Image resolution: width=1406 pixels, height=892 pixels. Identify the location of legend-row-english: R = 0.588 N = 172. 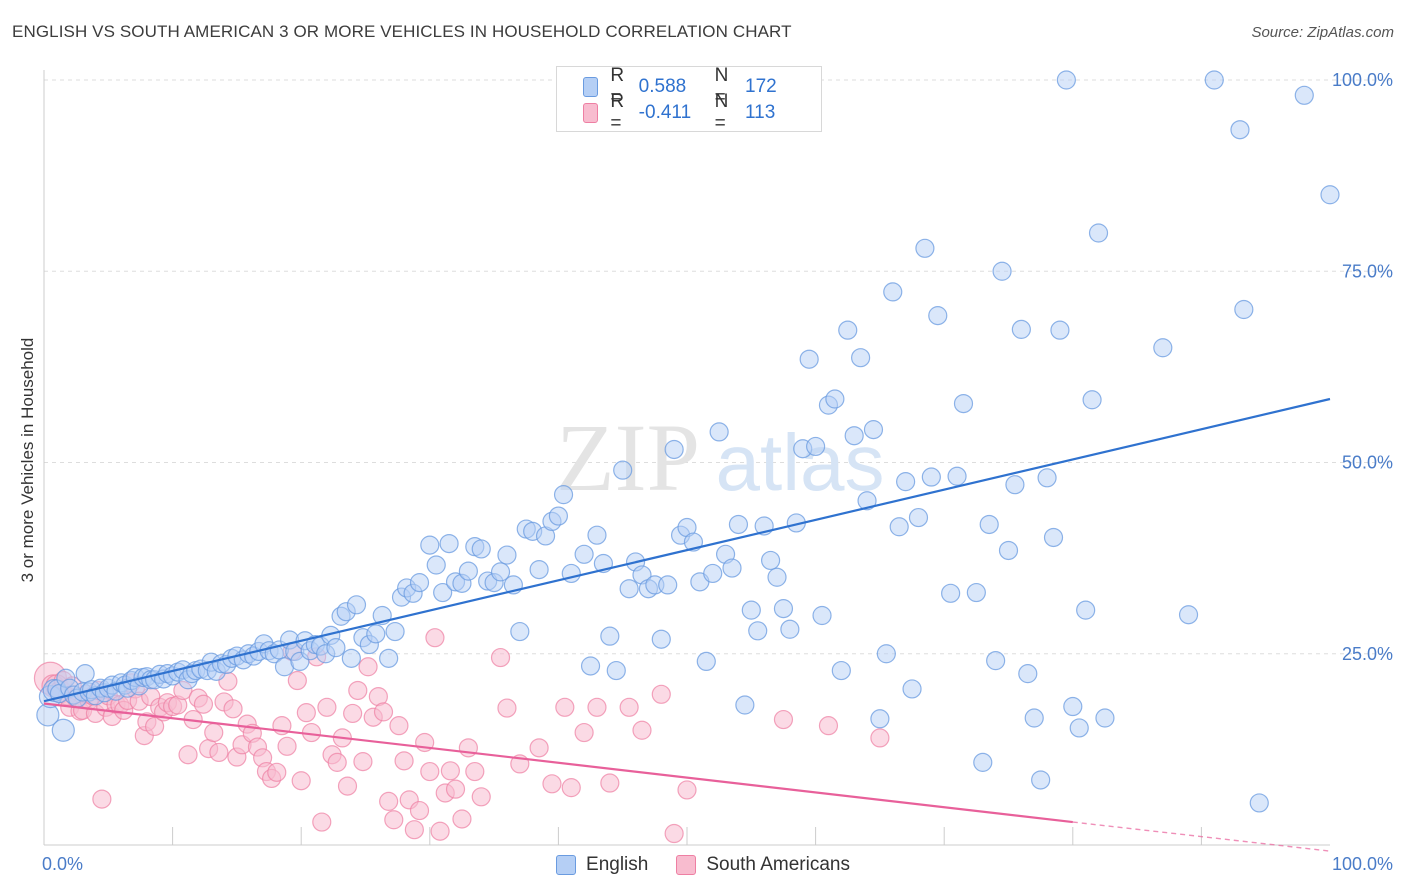
(702, 86).